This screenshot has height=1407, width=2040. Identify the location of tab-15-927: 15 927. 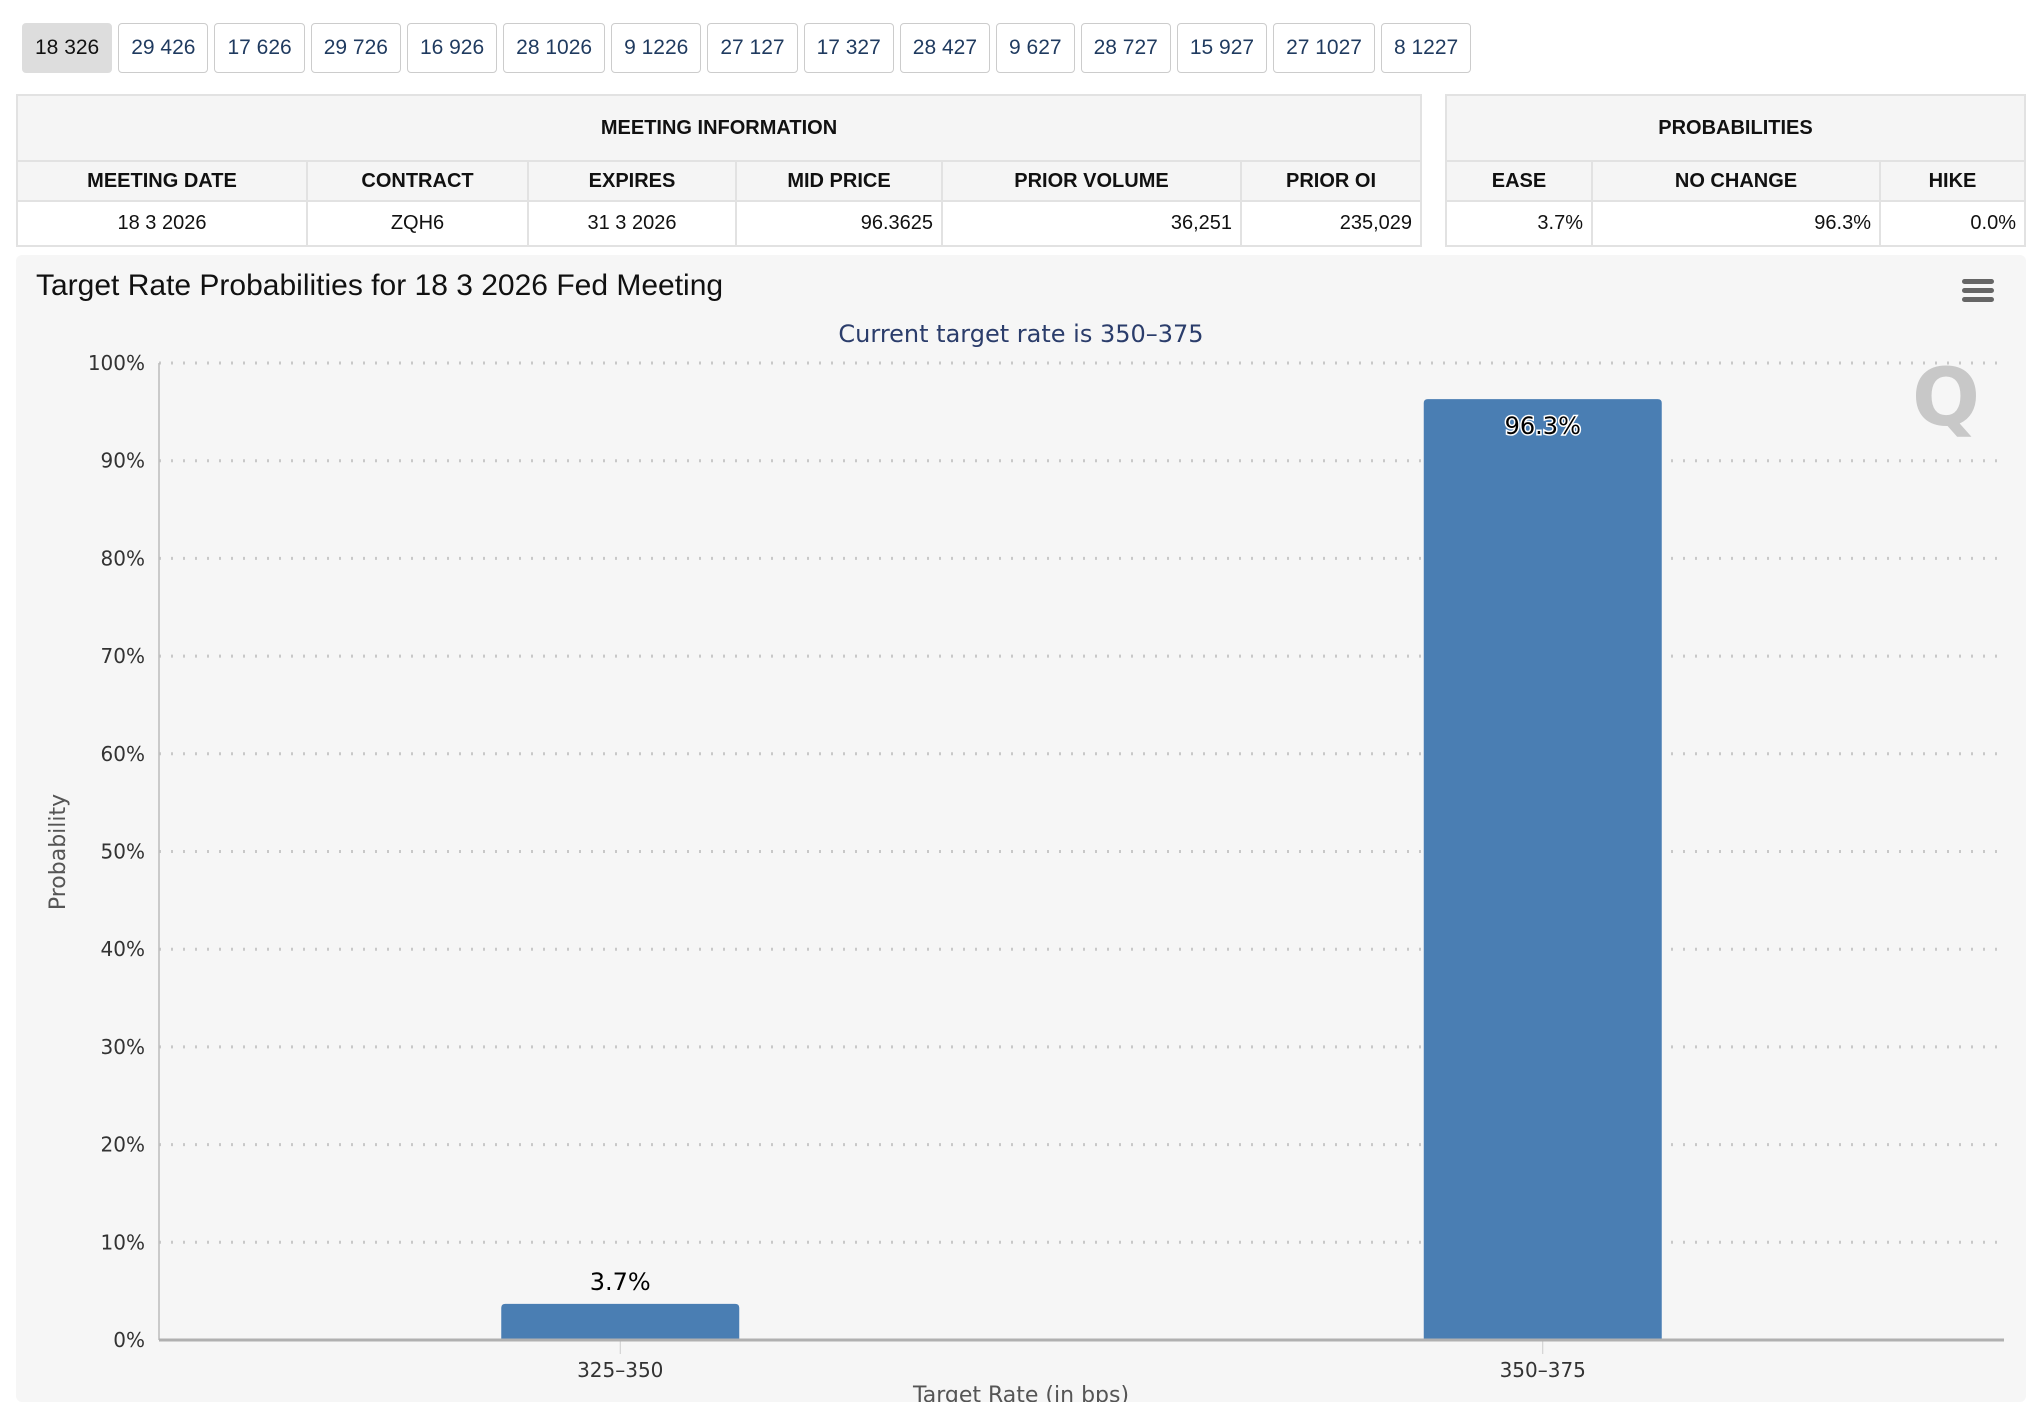
(1222, 48).